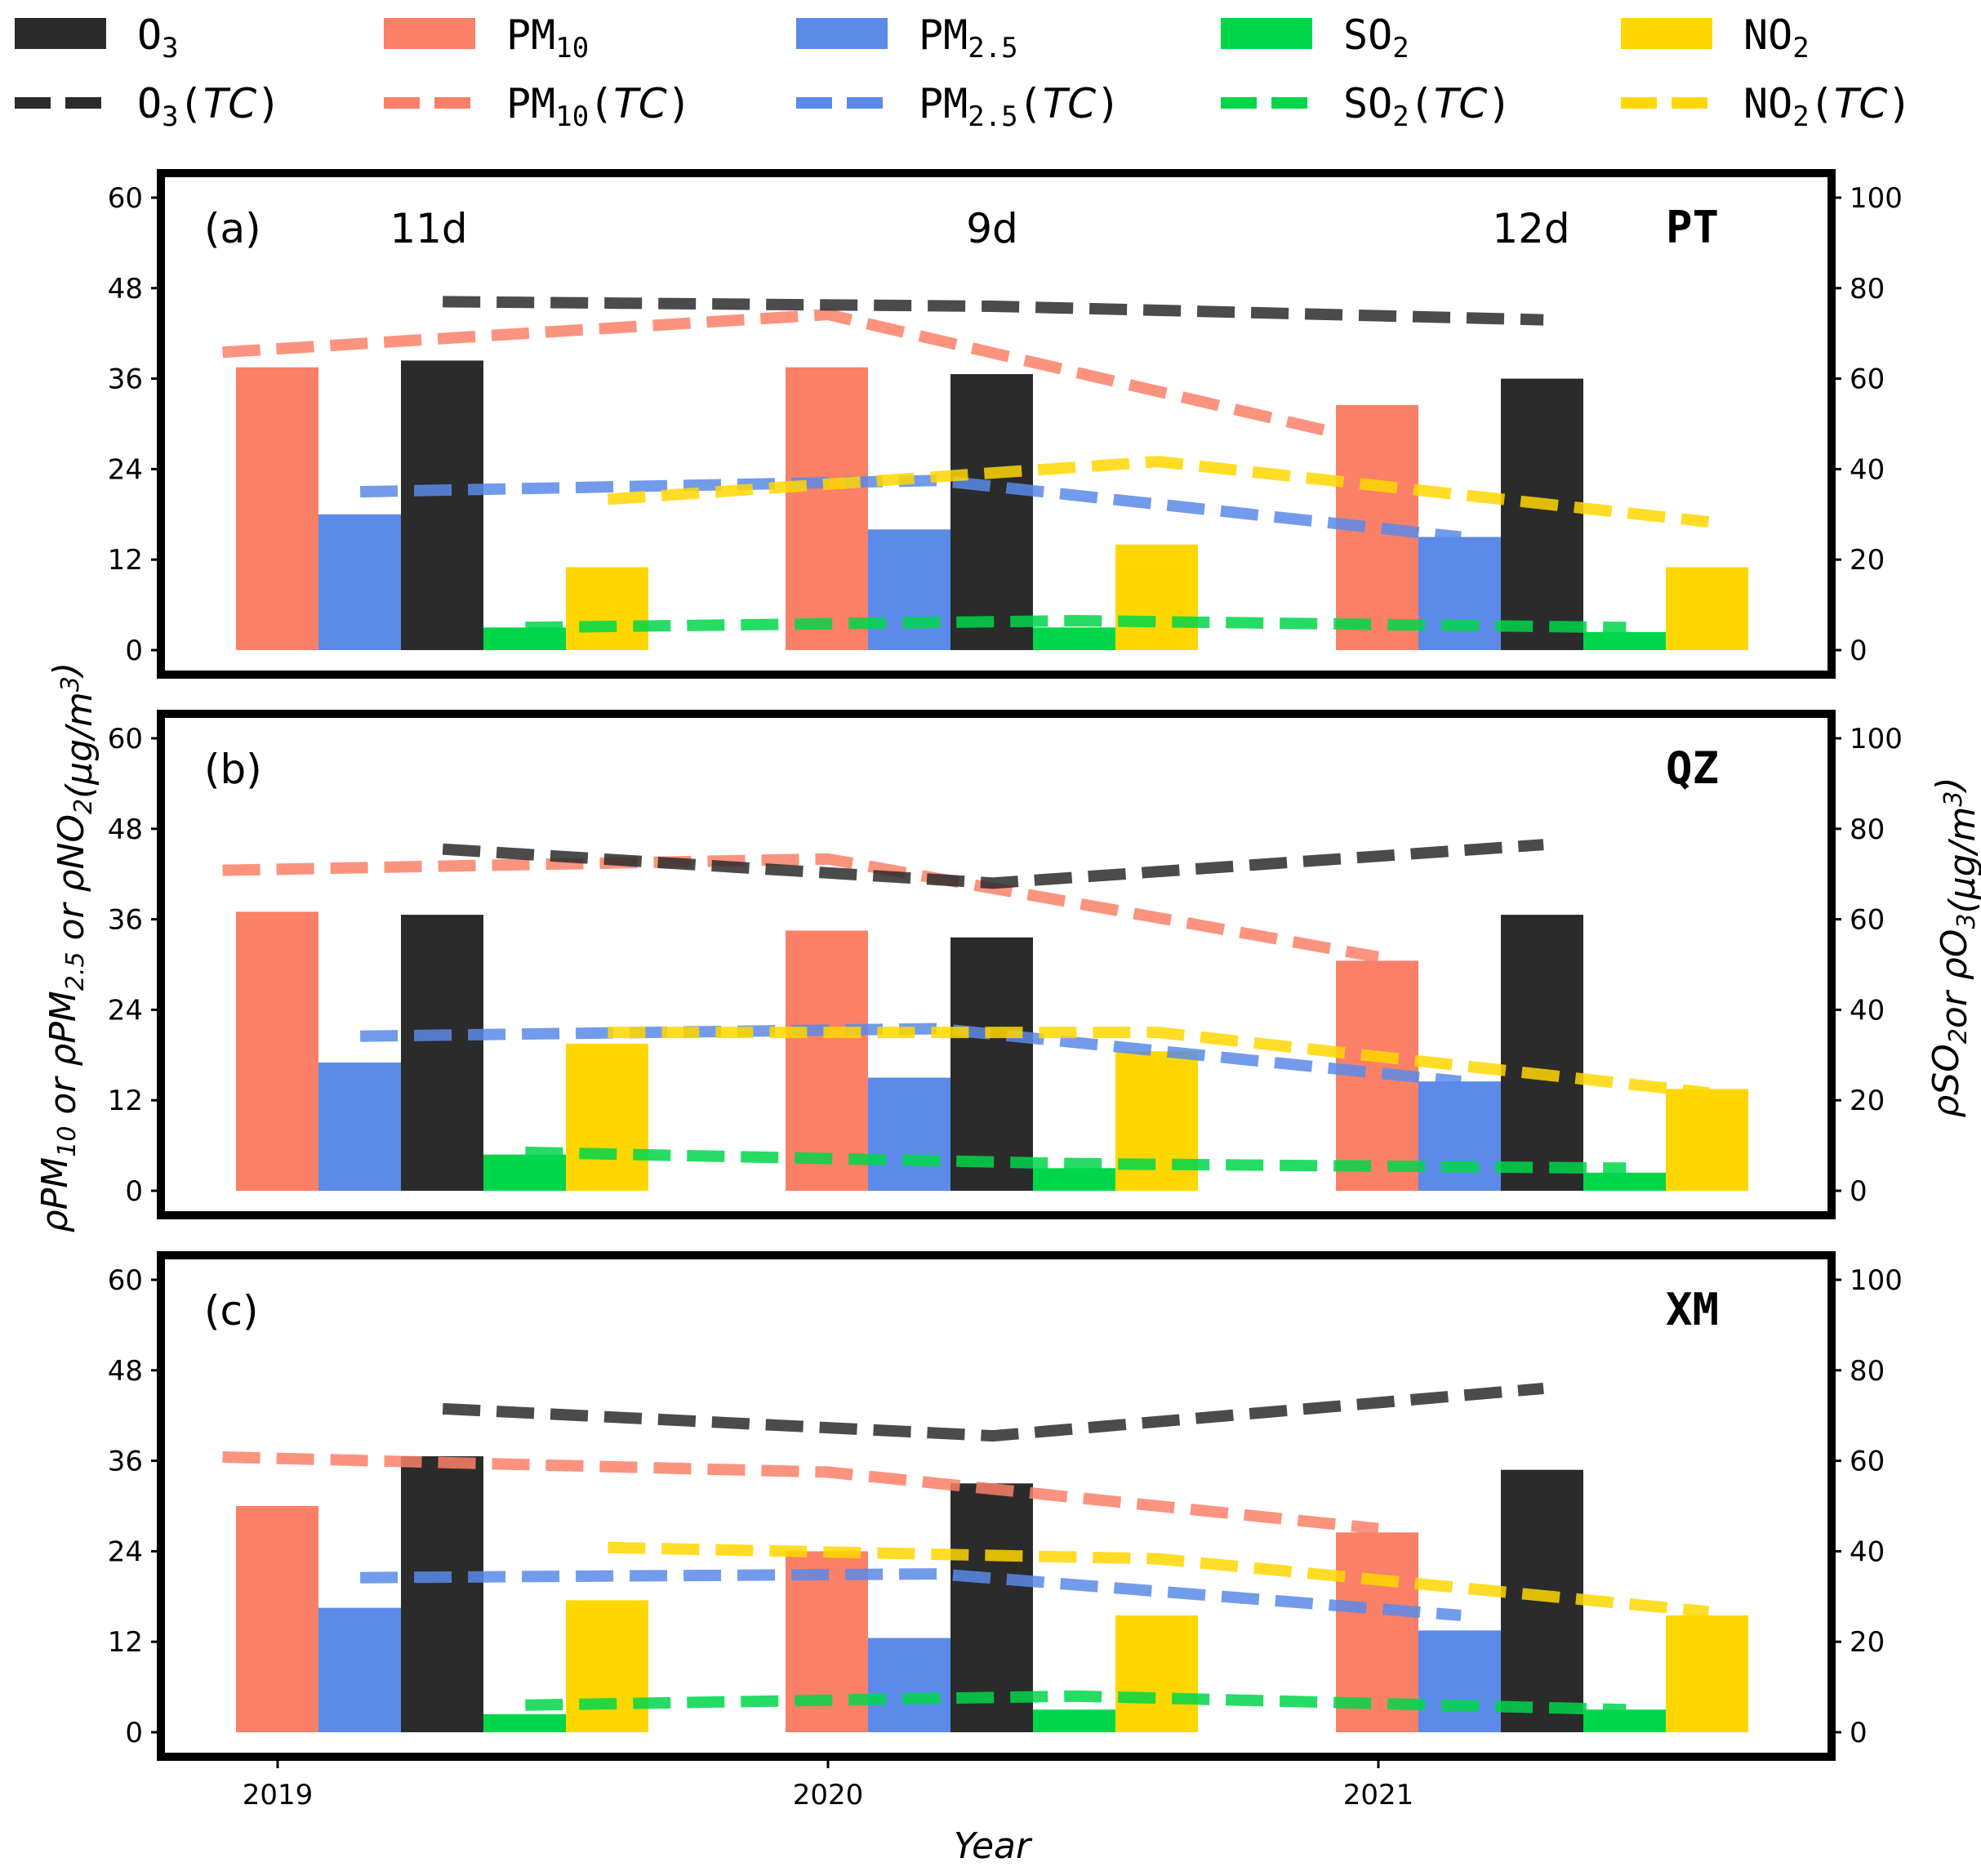 This screenshot has height=1876, width=1981. What do you see at coordinates (279, 1795) in the screenshot?
I see `x-tick-label-2019: 2019` at bounding box center [279, 1795].